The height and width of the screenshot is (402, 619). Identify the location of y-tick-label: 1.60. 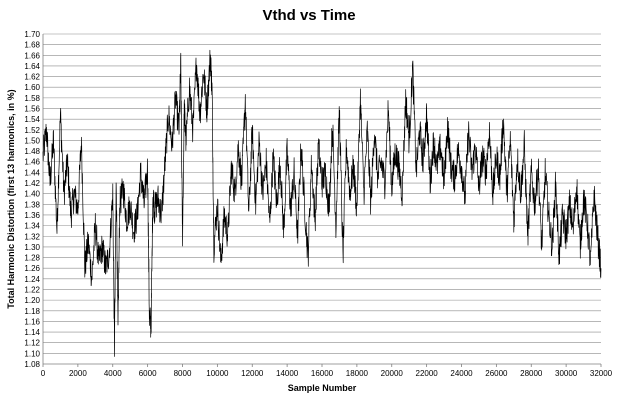
(32, 87).